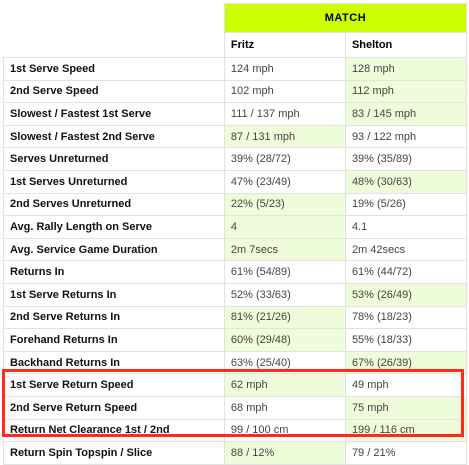 This screenshot has width=469, height=465. What do you see at coordinates (114, 114) in the screenshot?
I see `stat-label: Slowest / Fastest 1st Serve` at bounding box center [114, 114].